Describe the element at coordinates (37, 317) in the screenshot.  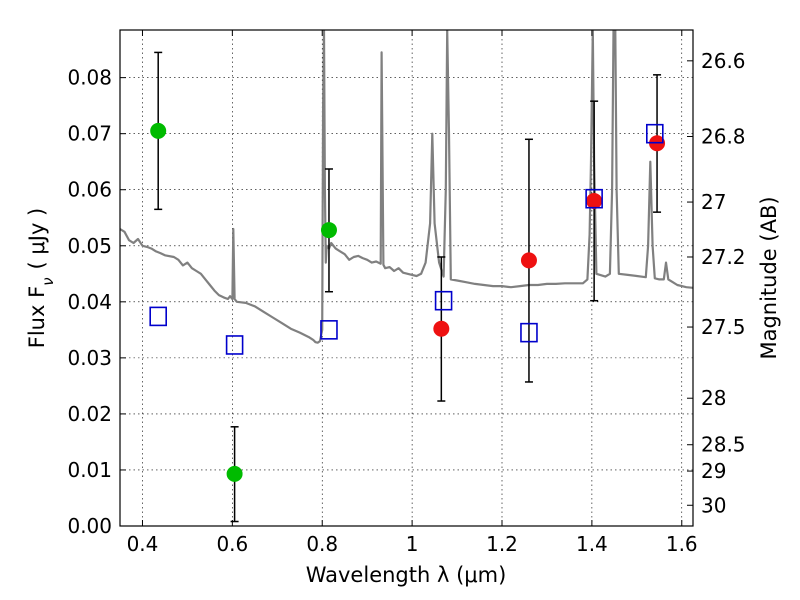
I see `y-axis-title-main: Flux F` at that location.